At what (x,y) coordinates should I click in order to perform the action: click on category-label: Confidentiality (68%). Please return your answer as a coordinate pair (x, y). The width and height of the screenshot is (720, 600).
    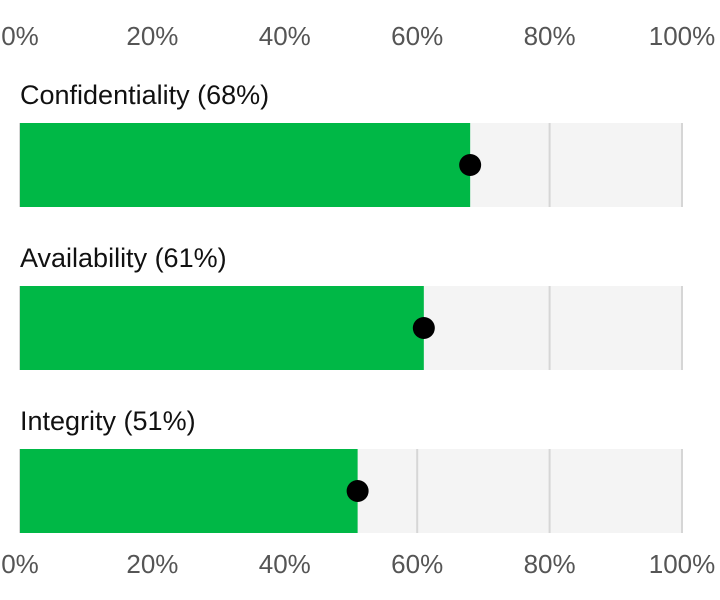
    Looking at the image, I should click on (144, 95).